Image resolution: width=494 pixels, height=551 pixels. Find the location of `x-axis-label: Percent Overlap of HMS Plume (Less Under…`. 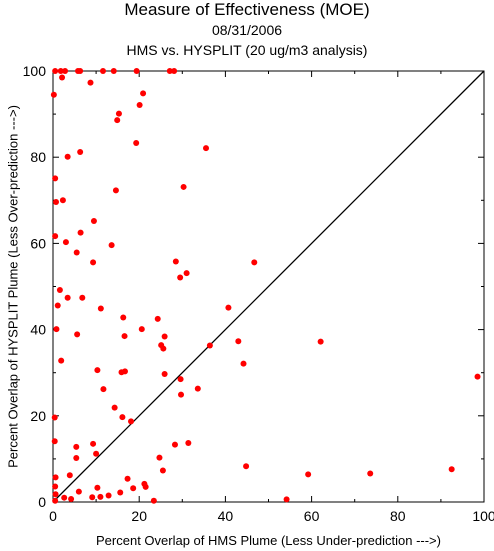

x-axis-label: Percent Overlap of HMS Plume (Less Under… is located at coordinates (268, 540).